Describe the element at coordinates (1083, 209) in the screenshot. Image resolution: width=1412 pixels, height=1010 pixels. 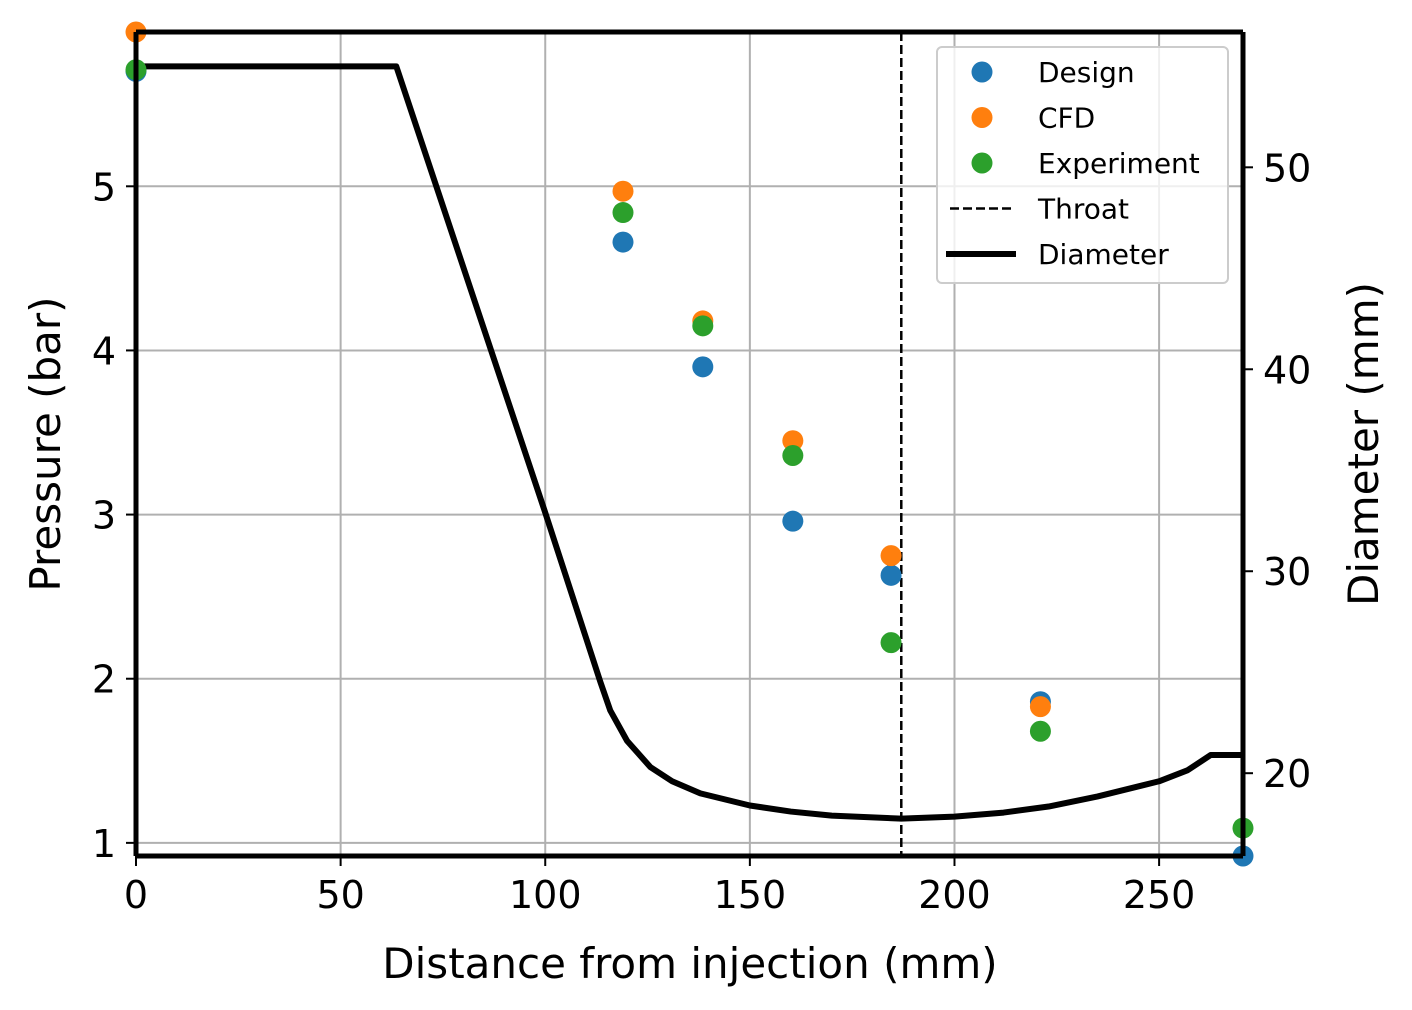
I see `legend-label-throat: Throat` at that location.